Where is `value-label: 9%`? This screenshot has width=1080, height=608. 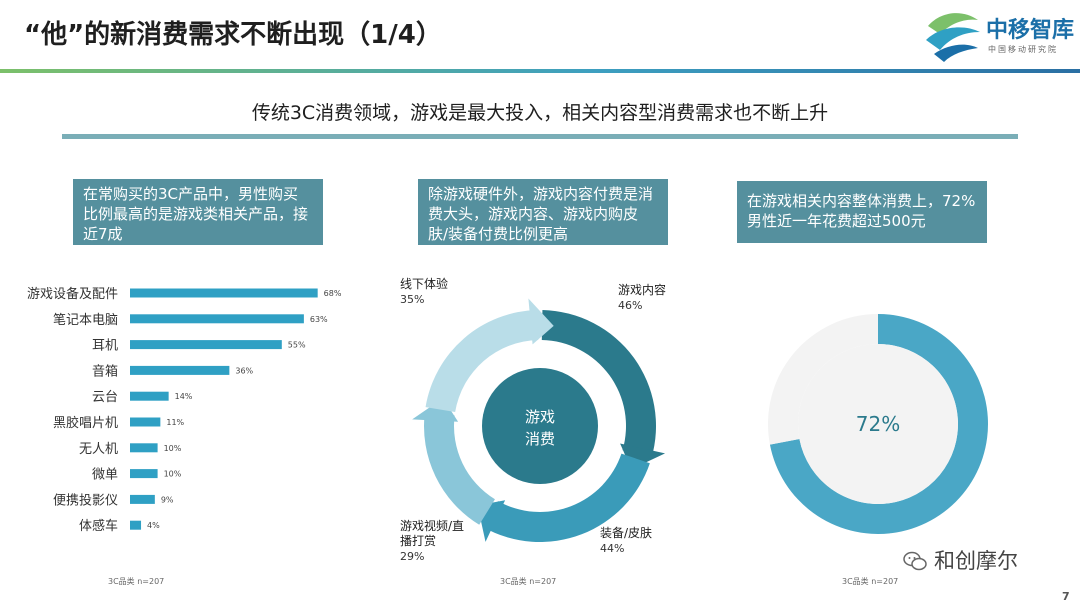 value-label: 9% is located at coordinates (167, 499).